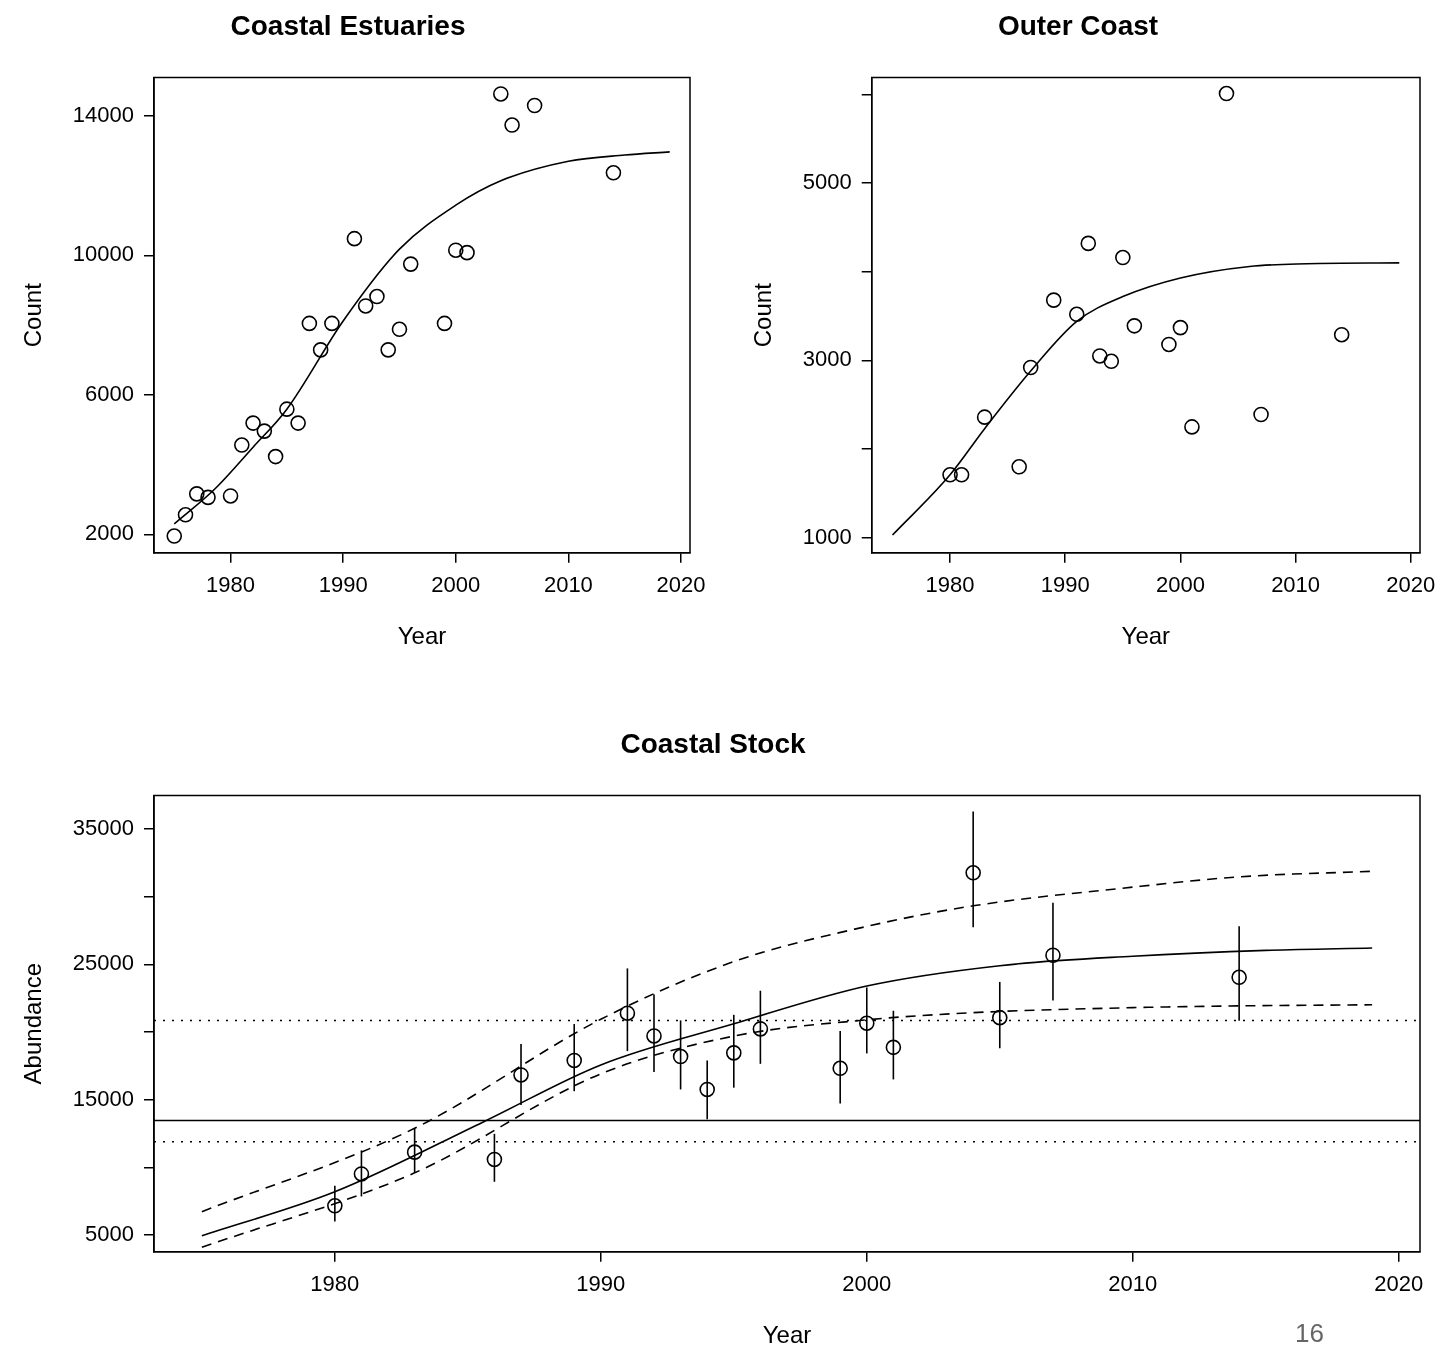 This screenshot has height=1369, width=1450. I want to click on y-tick-label: 1000, so click(827, 536).